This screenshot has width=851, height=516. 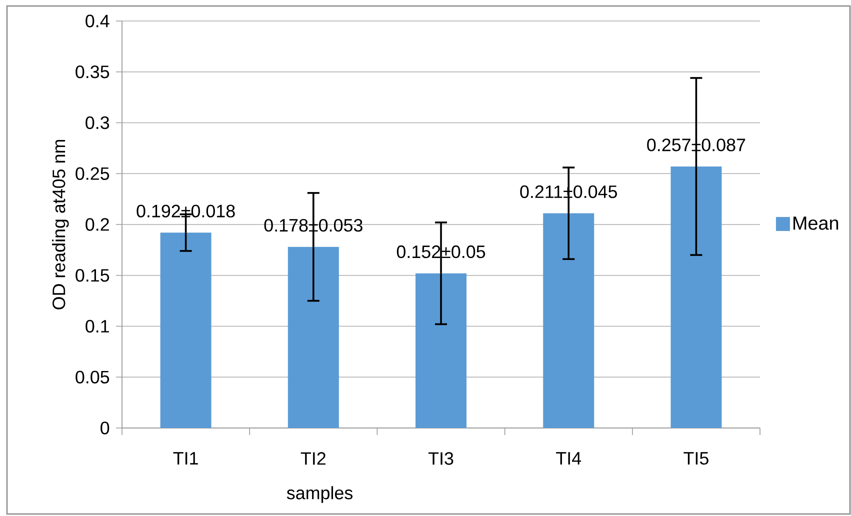 I want to click on y-tick-label: 0.2, so click(x=97, y=224).